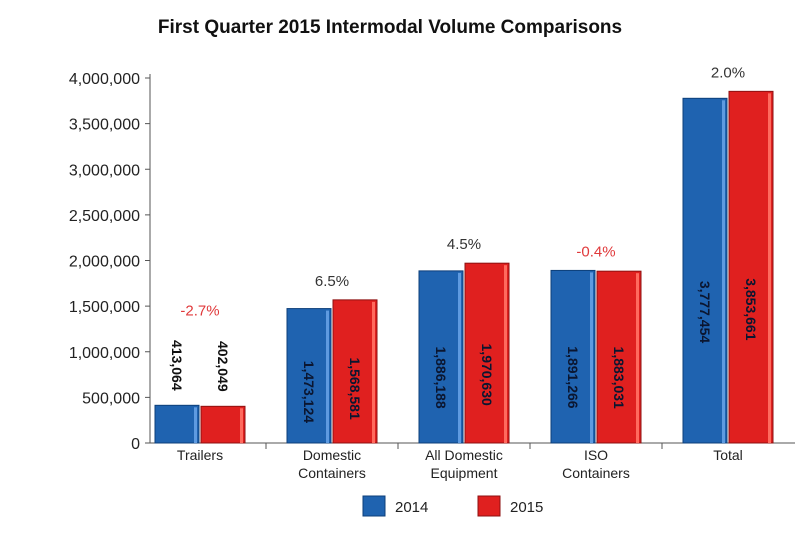 Image resolution: width=800 pixels, height=537 pixels. What do you see at coordinates (489, 506) in the screenshot?
I see `legend-swatch-2015` at bounding box center [489, 506].